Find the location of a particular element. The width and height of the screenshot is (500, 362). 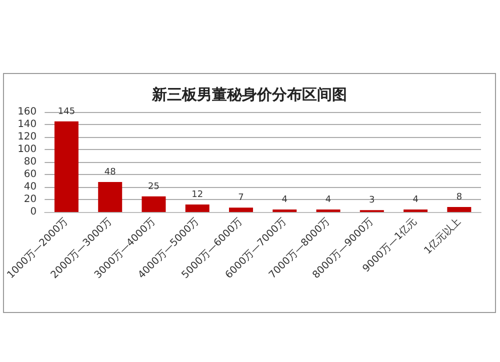

y-tick-label: 0 is located at coordinates (33, 212).